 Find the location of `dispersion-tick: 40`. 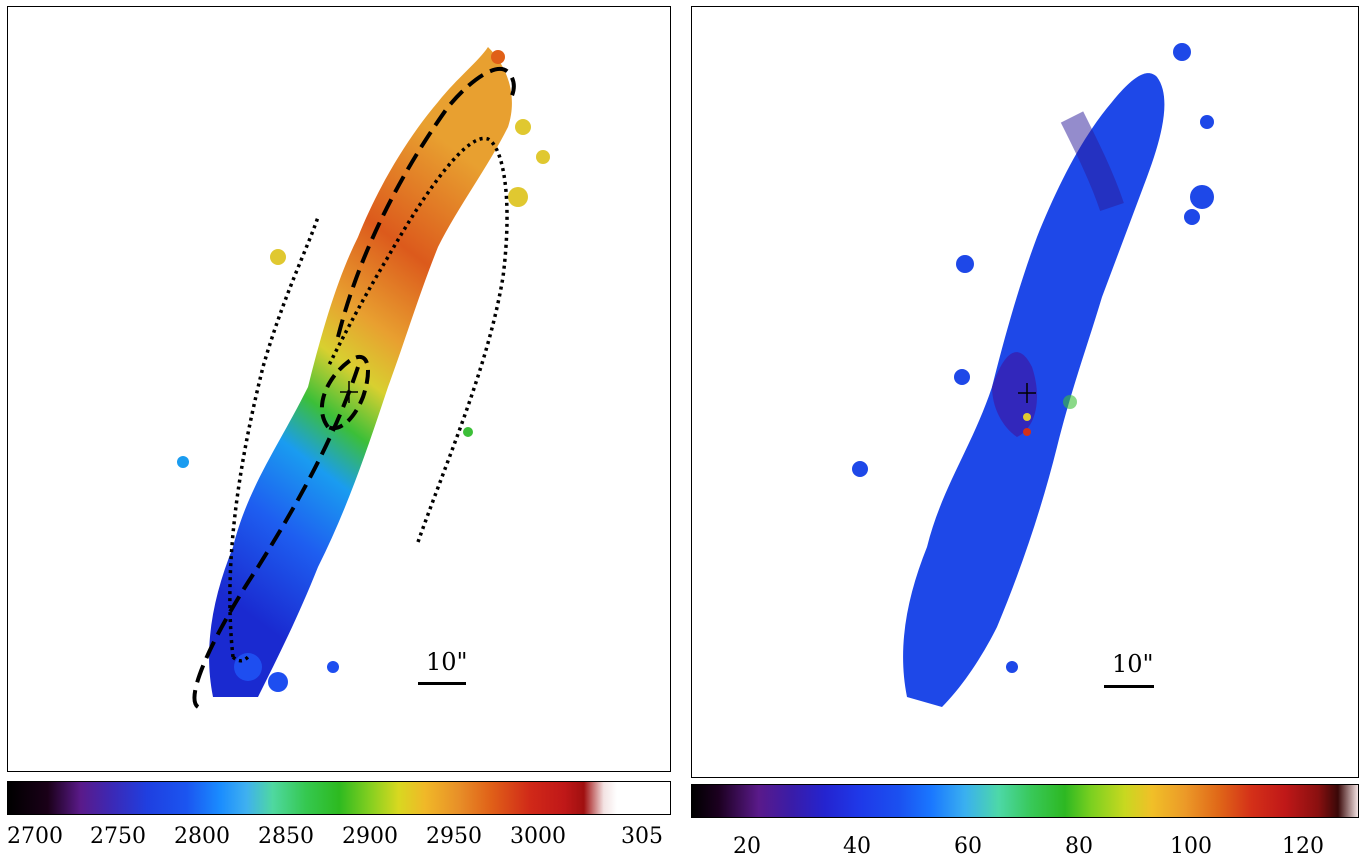

dispersion-tick: 40 is located at coordinates (857, 846).